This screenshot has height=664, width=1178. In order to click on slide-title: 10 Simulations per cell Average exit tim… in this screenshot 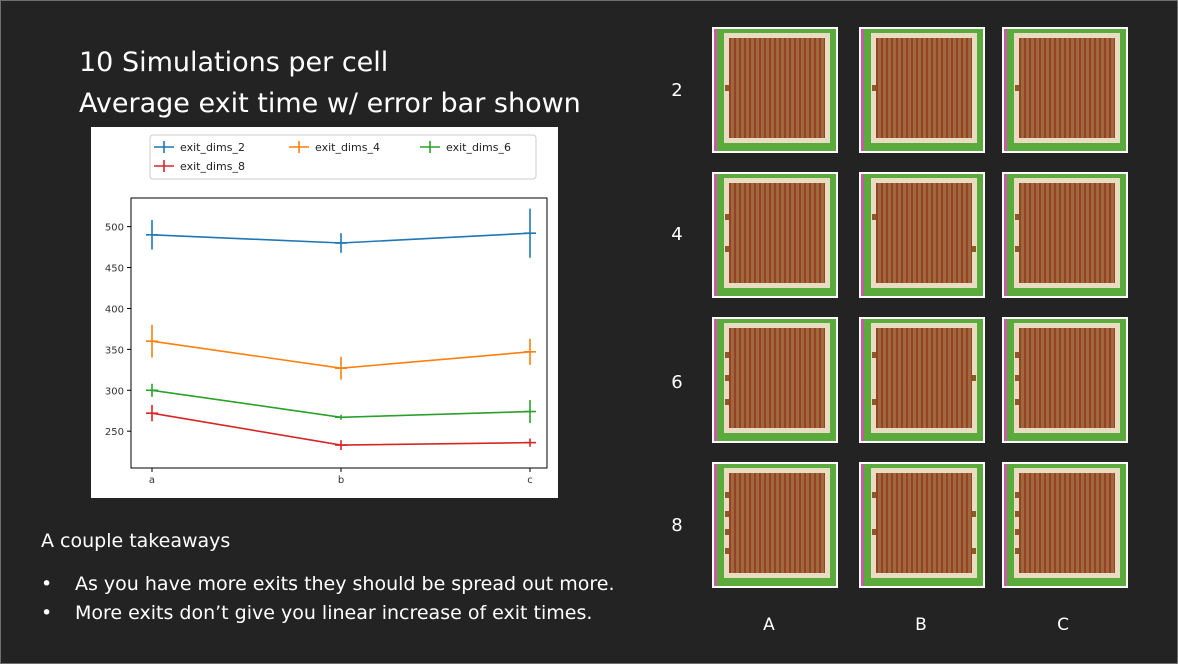, I will do `click(330, 83)`.